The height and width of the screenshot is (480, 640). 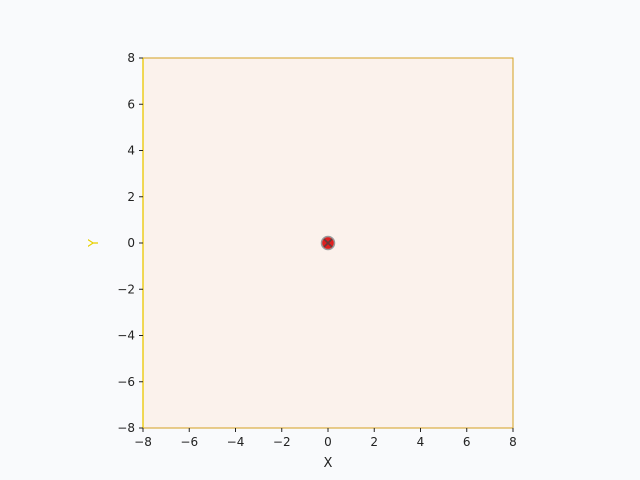 I want to click on data-points, so click(x=328, y=243).